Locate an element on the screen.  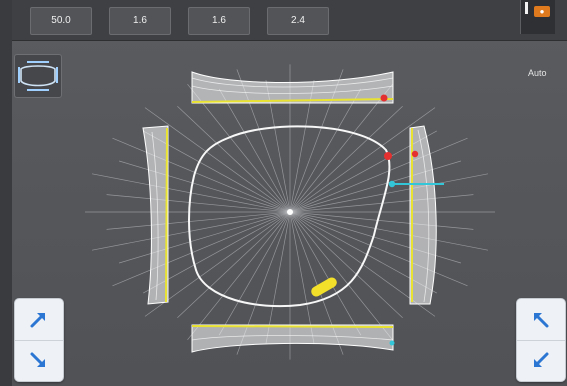
value-box-1: 50.0 is located at coordinates (61, 21).